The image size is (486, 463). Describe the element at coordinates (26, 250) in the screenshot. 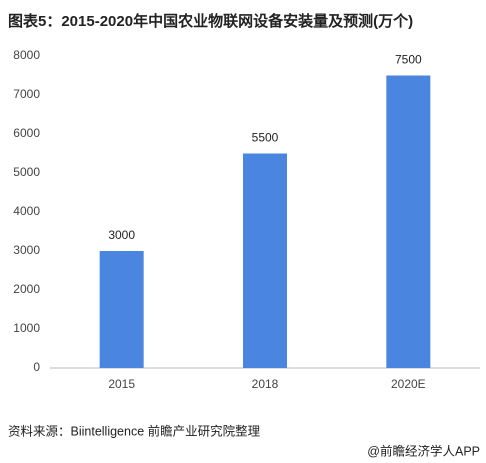

I see `y-tick-label: 3000` at that location.